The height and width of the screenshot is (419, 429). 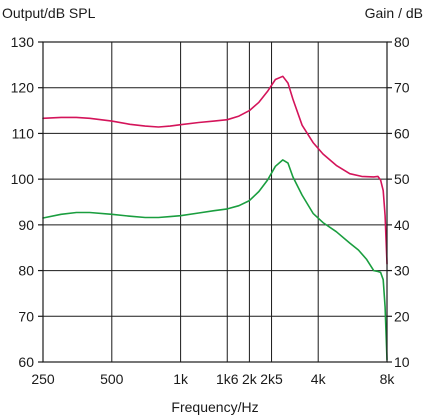 I want to click on y-left-tick-label: 120, so click(x=23, y=88).